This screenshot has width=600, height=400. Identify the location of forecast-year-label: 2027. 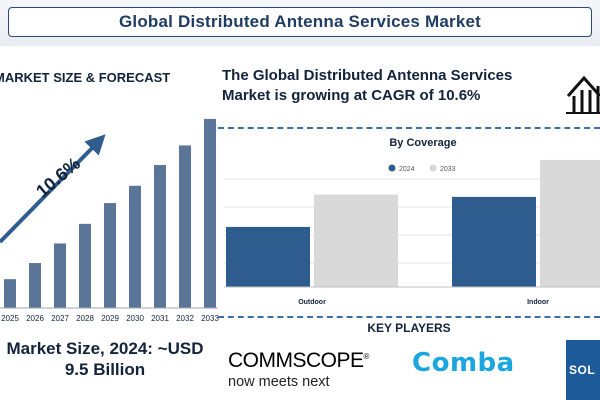
(60, 318).